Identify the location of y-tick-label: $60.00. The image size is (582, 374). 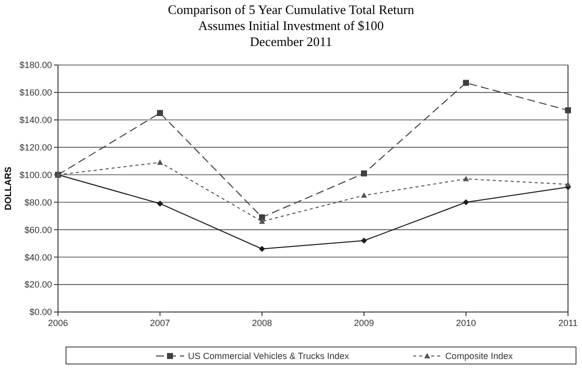
(38, 229).